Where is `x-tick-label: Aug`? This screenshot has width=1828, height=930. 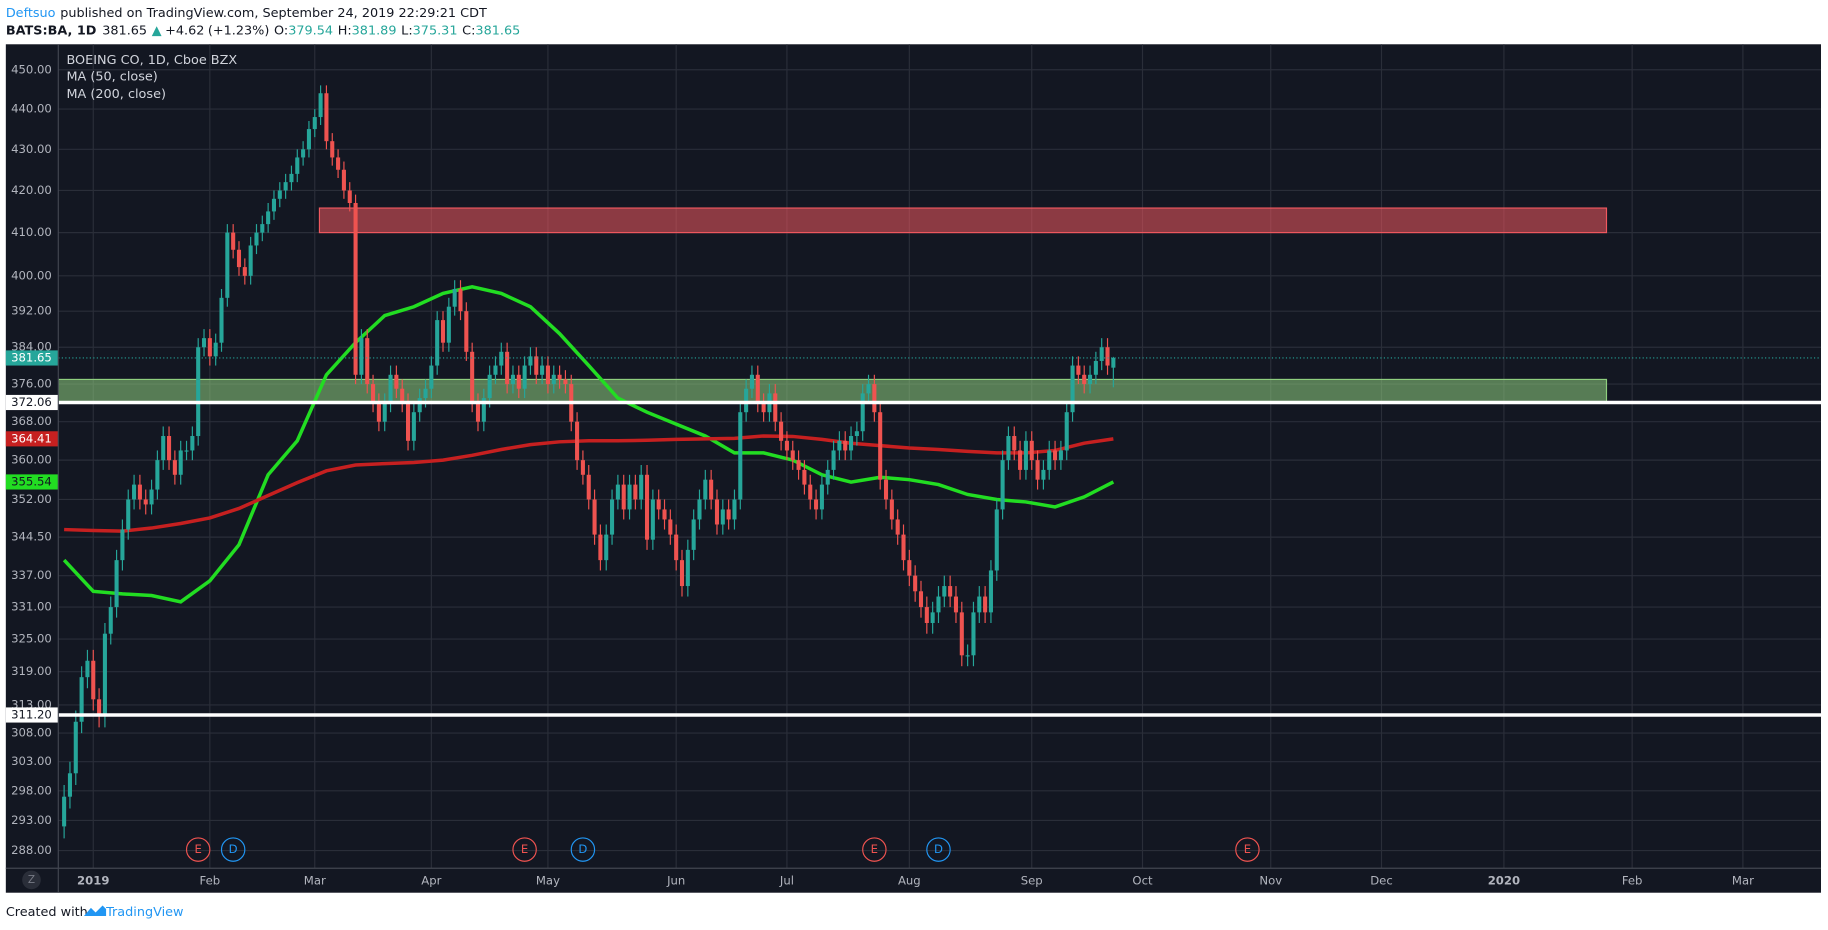 x-tick-label: Aug is located at coordinates (909, 881).